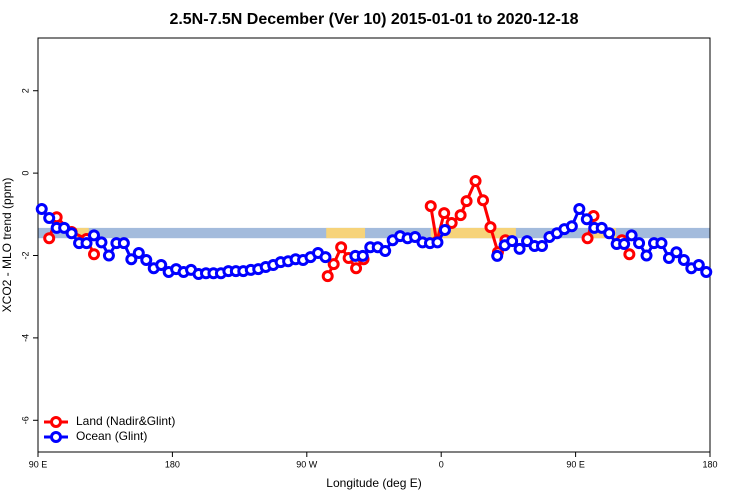 The image size is (750, 500). I want to click on y-tick-label: 0, so click(25, 173).